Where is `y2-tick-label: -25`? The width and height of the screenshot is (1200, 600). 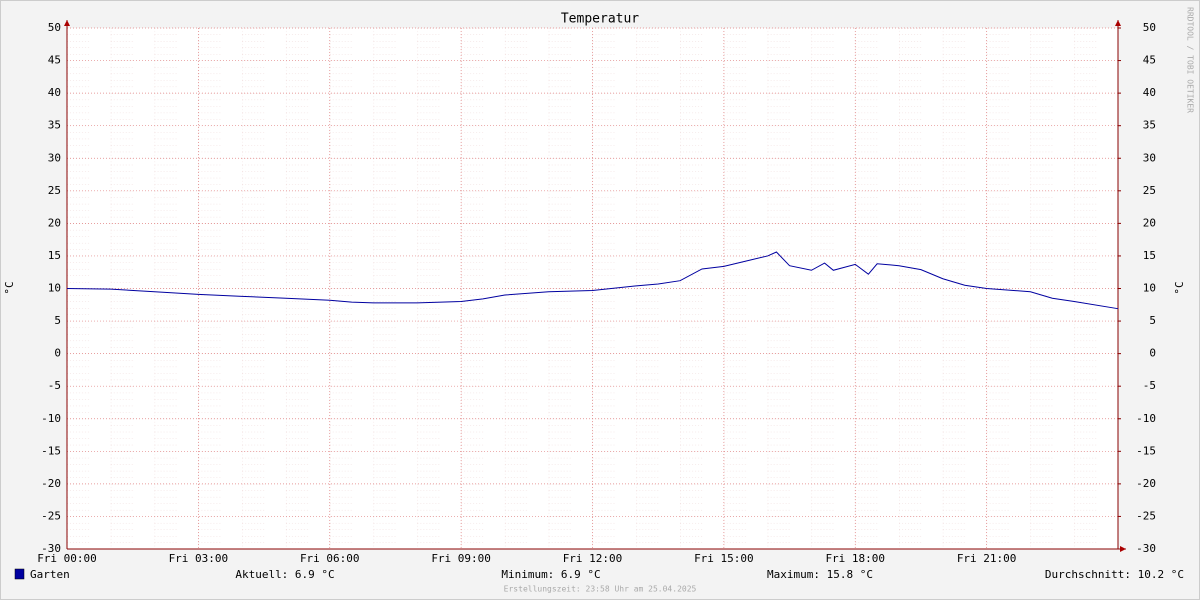
y2-tick-label: -25 is located at coordinates (1146, 515).